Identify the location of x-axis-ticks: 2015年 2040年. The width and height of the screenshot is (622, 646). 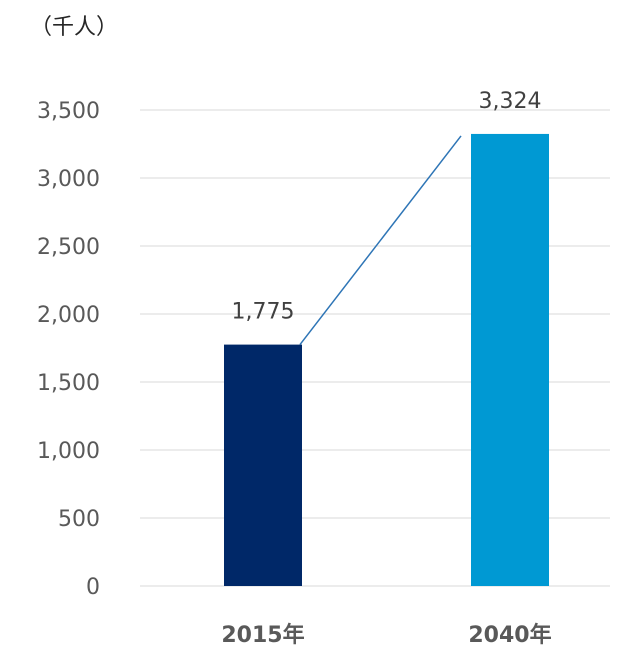
(386, 634).